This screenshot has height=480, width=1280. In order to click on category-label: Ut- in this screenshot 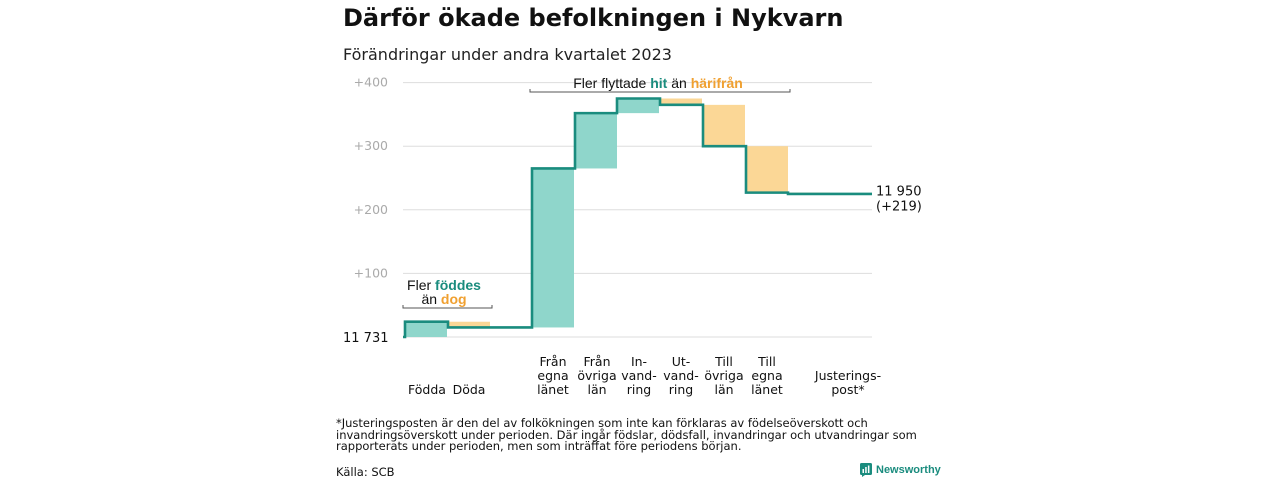, I will do `click(681, 361)`.